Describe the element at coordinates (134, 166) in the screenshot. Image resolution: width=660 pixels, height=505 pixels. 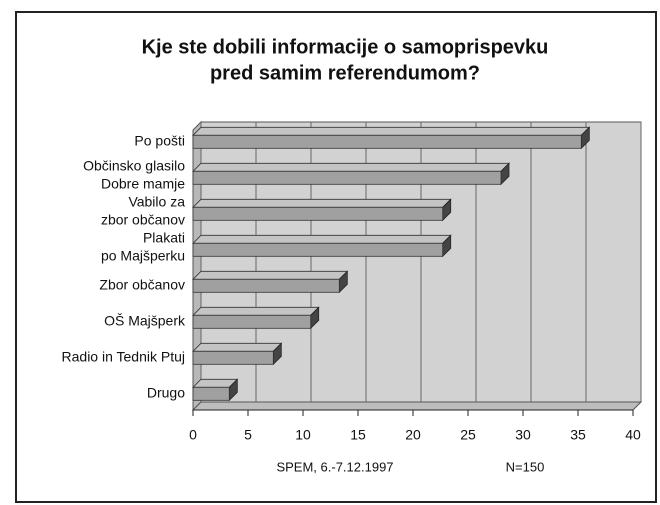
I see `y-tick-label: Občinsko glasilo` at that location.